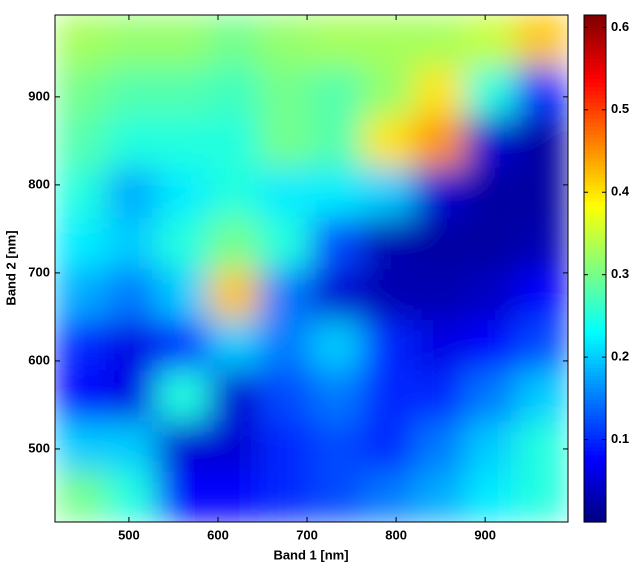 This screenshot has width=640, height=570. Describe the element at coordinates (39, 95) in the screenshot. I see `y-tick-label: 900` at that location.